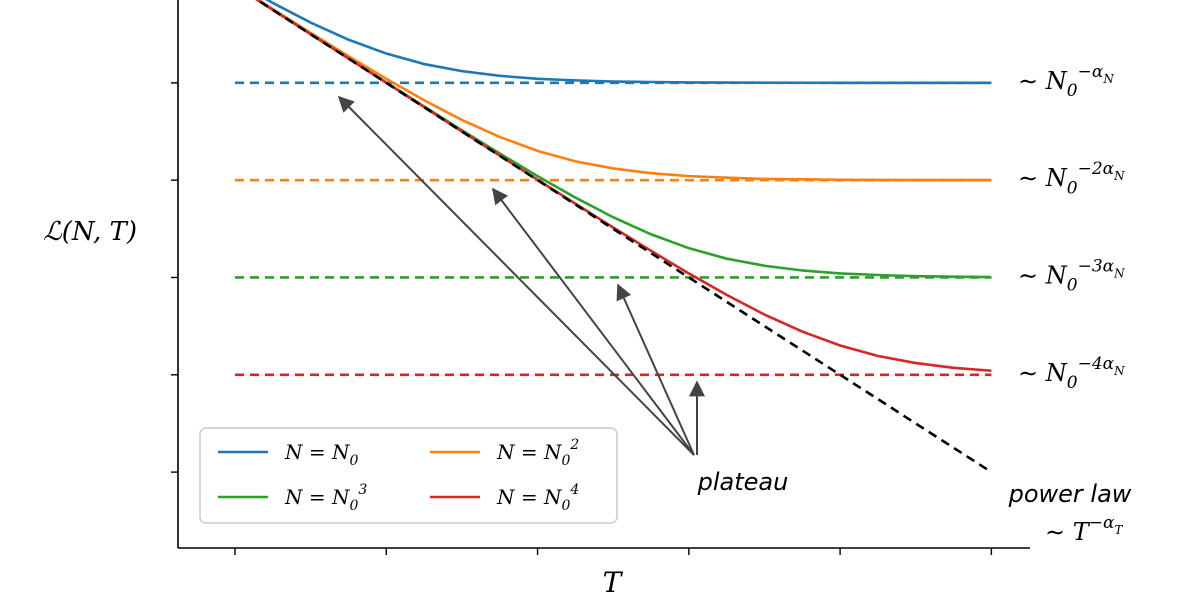 The image size is (1200, 600). Describe the element at coordinates (628, 42) in the screenshot. I see `series-line` at that location.